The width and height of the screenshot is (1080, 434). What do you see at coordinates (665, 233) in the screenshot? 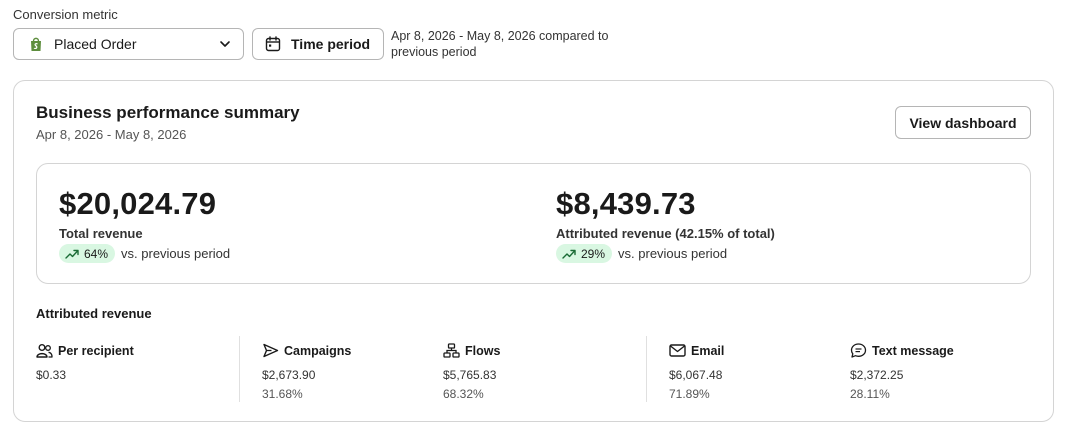
I see `attributed-revenue-label: Attributed revenue (42.15% of total)` at bounding box center [665, 233].